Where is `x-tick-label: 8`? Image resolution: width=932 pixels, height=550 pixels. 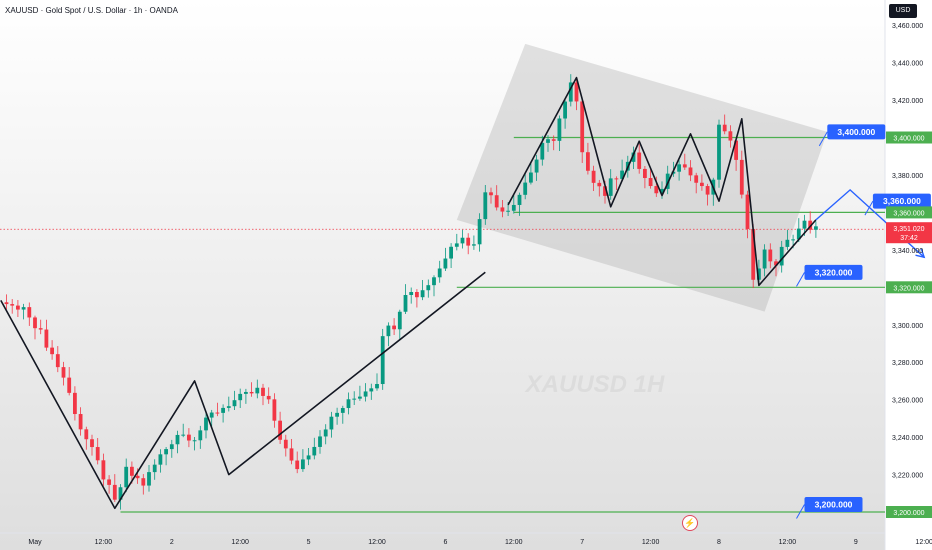
x-tick-label: 8 is located at coordinates (719, 542).